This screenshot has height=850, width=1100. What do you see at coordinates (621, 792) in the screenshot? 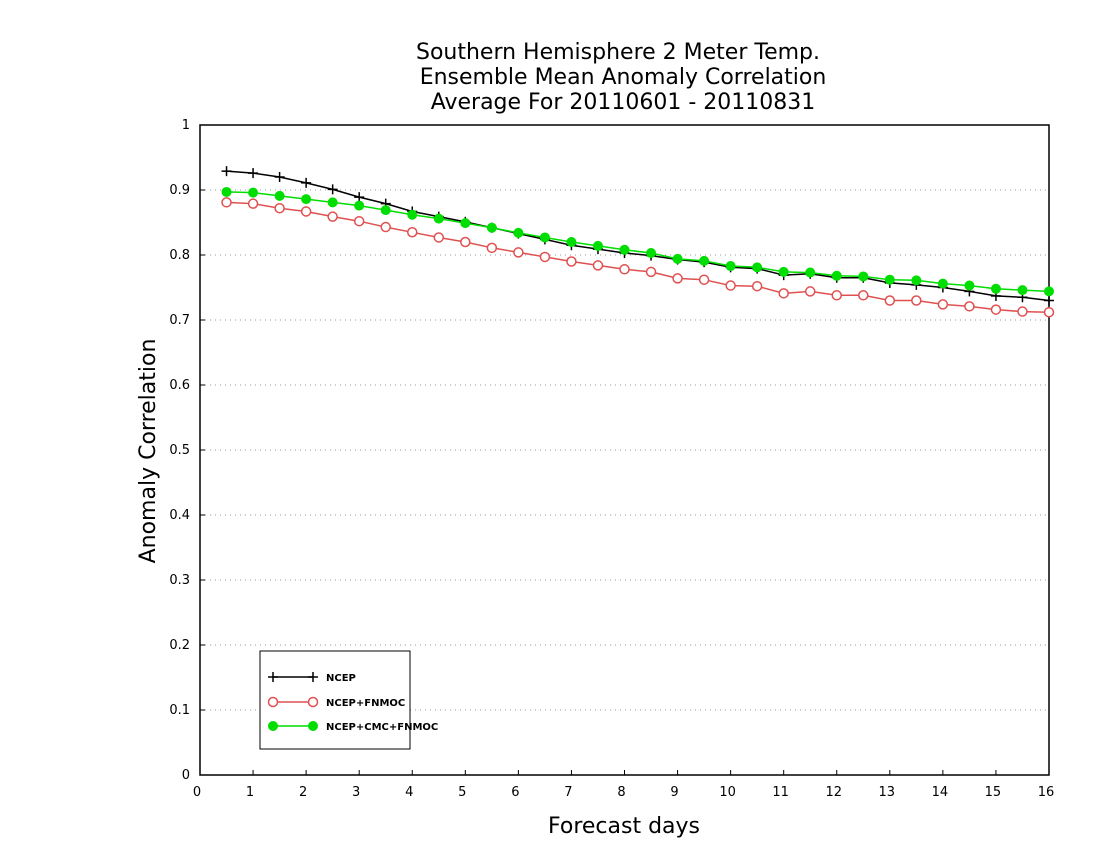
I see `x-tick-label: 8` at bounding box center [621, 792].